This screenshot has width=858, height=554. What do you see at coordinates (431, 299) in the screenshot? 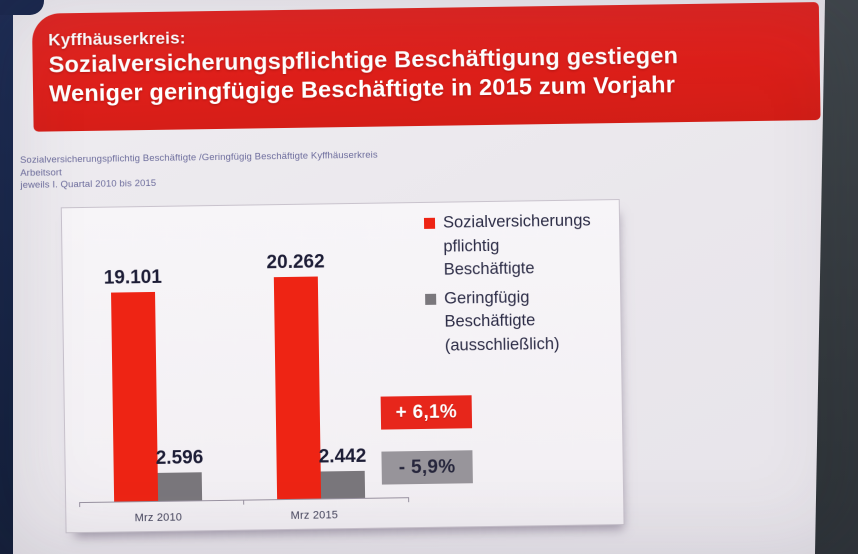
I see `legend-swatch-gray-icon` at bounding box center [431, 299].